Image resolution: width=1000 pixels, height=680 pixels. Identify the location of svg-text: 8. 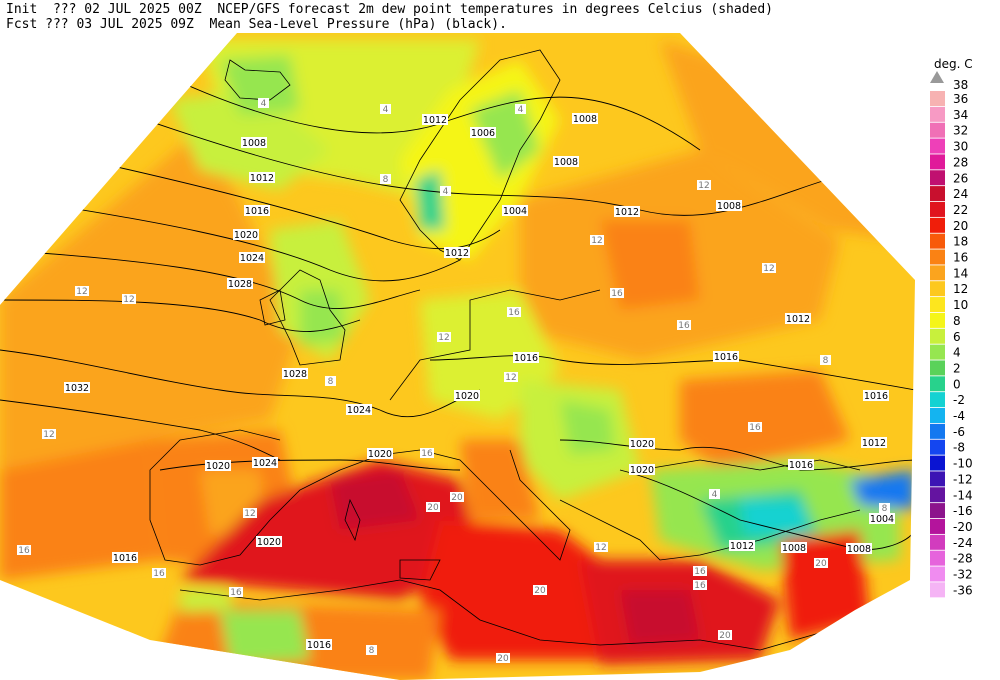
(331, 382).